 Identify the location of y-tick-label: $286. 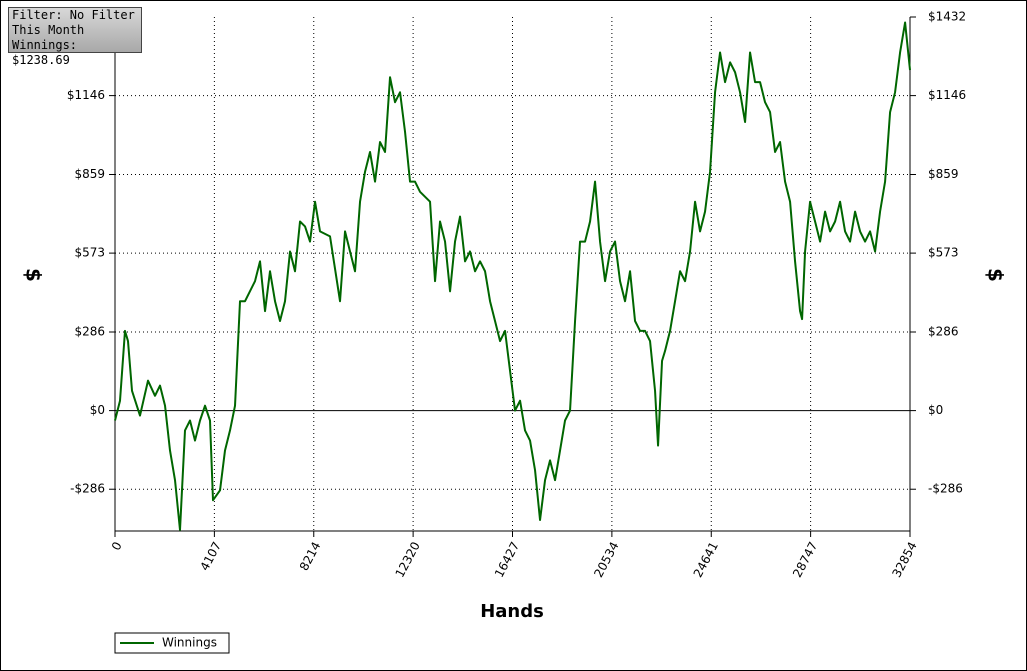
(89, 331).